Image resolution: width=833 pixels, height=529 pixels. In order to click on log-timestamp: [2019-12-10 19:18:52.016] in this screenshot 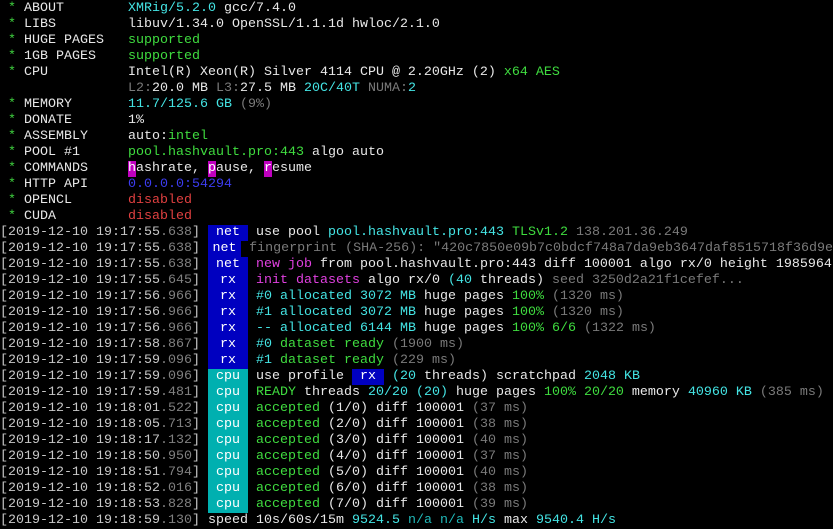, I will do `click(100, 488)`.